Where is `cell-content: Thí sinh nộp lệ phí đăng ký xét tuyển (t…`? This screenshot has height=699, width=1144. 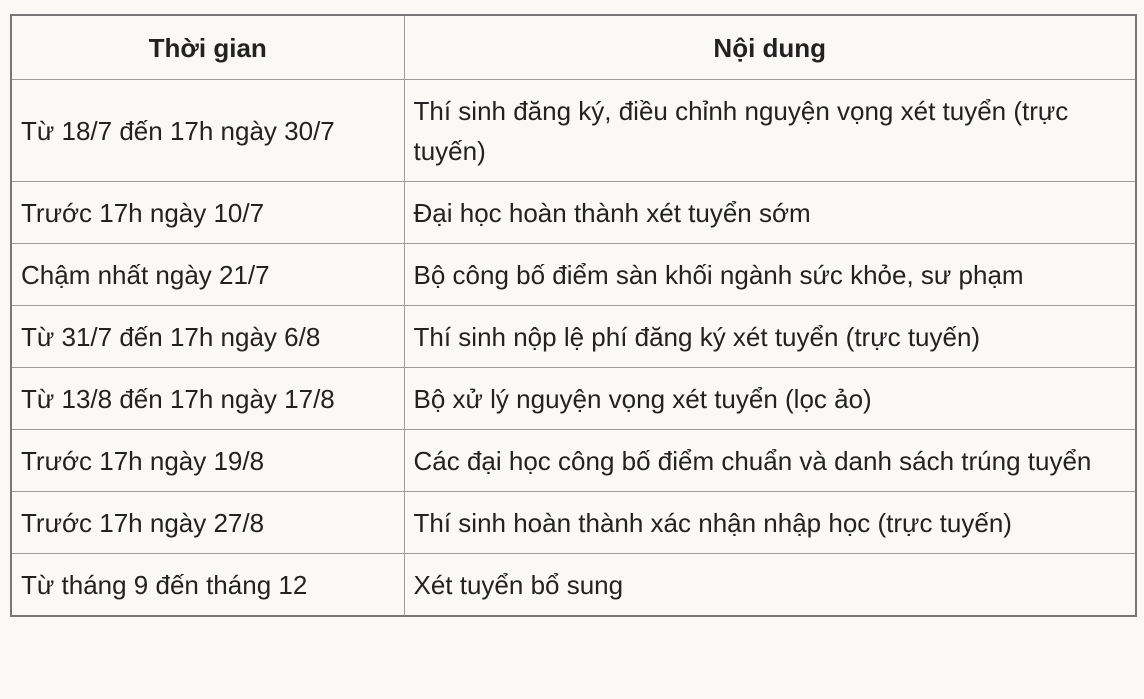
cell-content: Thí sinh nộp lệ phí đăng ký xét tuyển (t… is located at coordinates (770, 336).